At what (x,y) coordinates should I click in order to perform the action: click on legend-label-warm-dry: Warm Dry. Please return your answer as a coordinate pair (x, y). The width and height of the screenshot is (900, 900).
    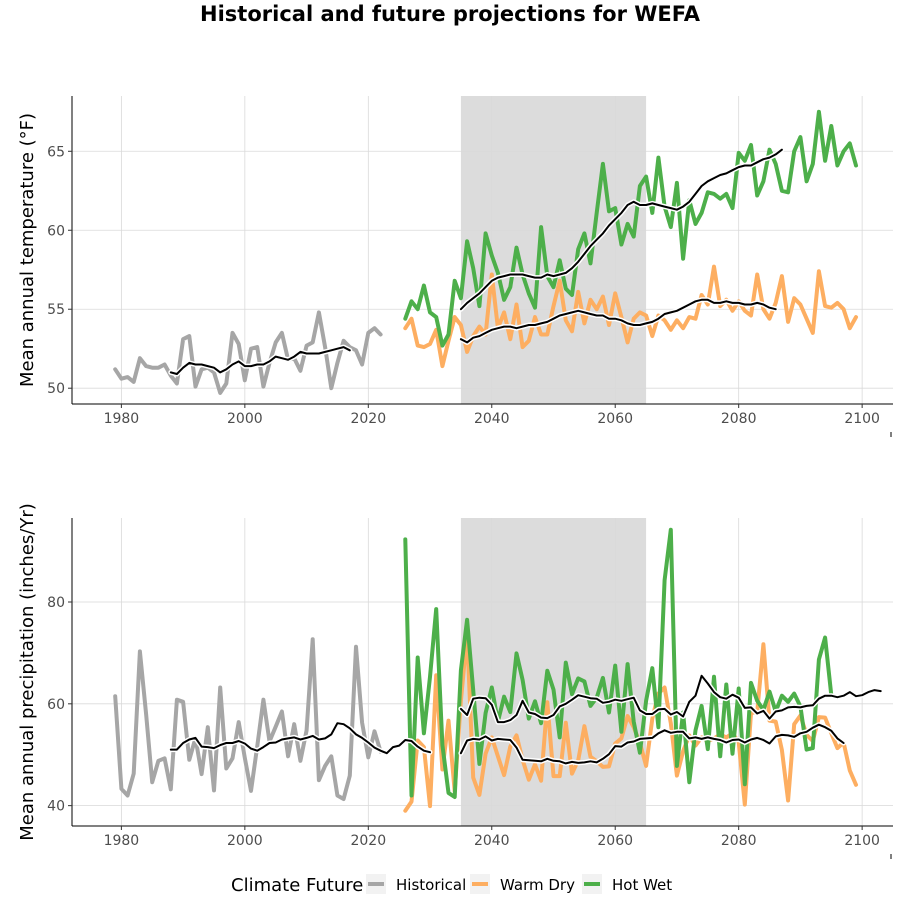
    Looking at the image, I should click on (537, 885).